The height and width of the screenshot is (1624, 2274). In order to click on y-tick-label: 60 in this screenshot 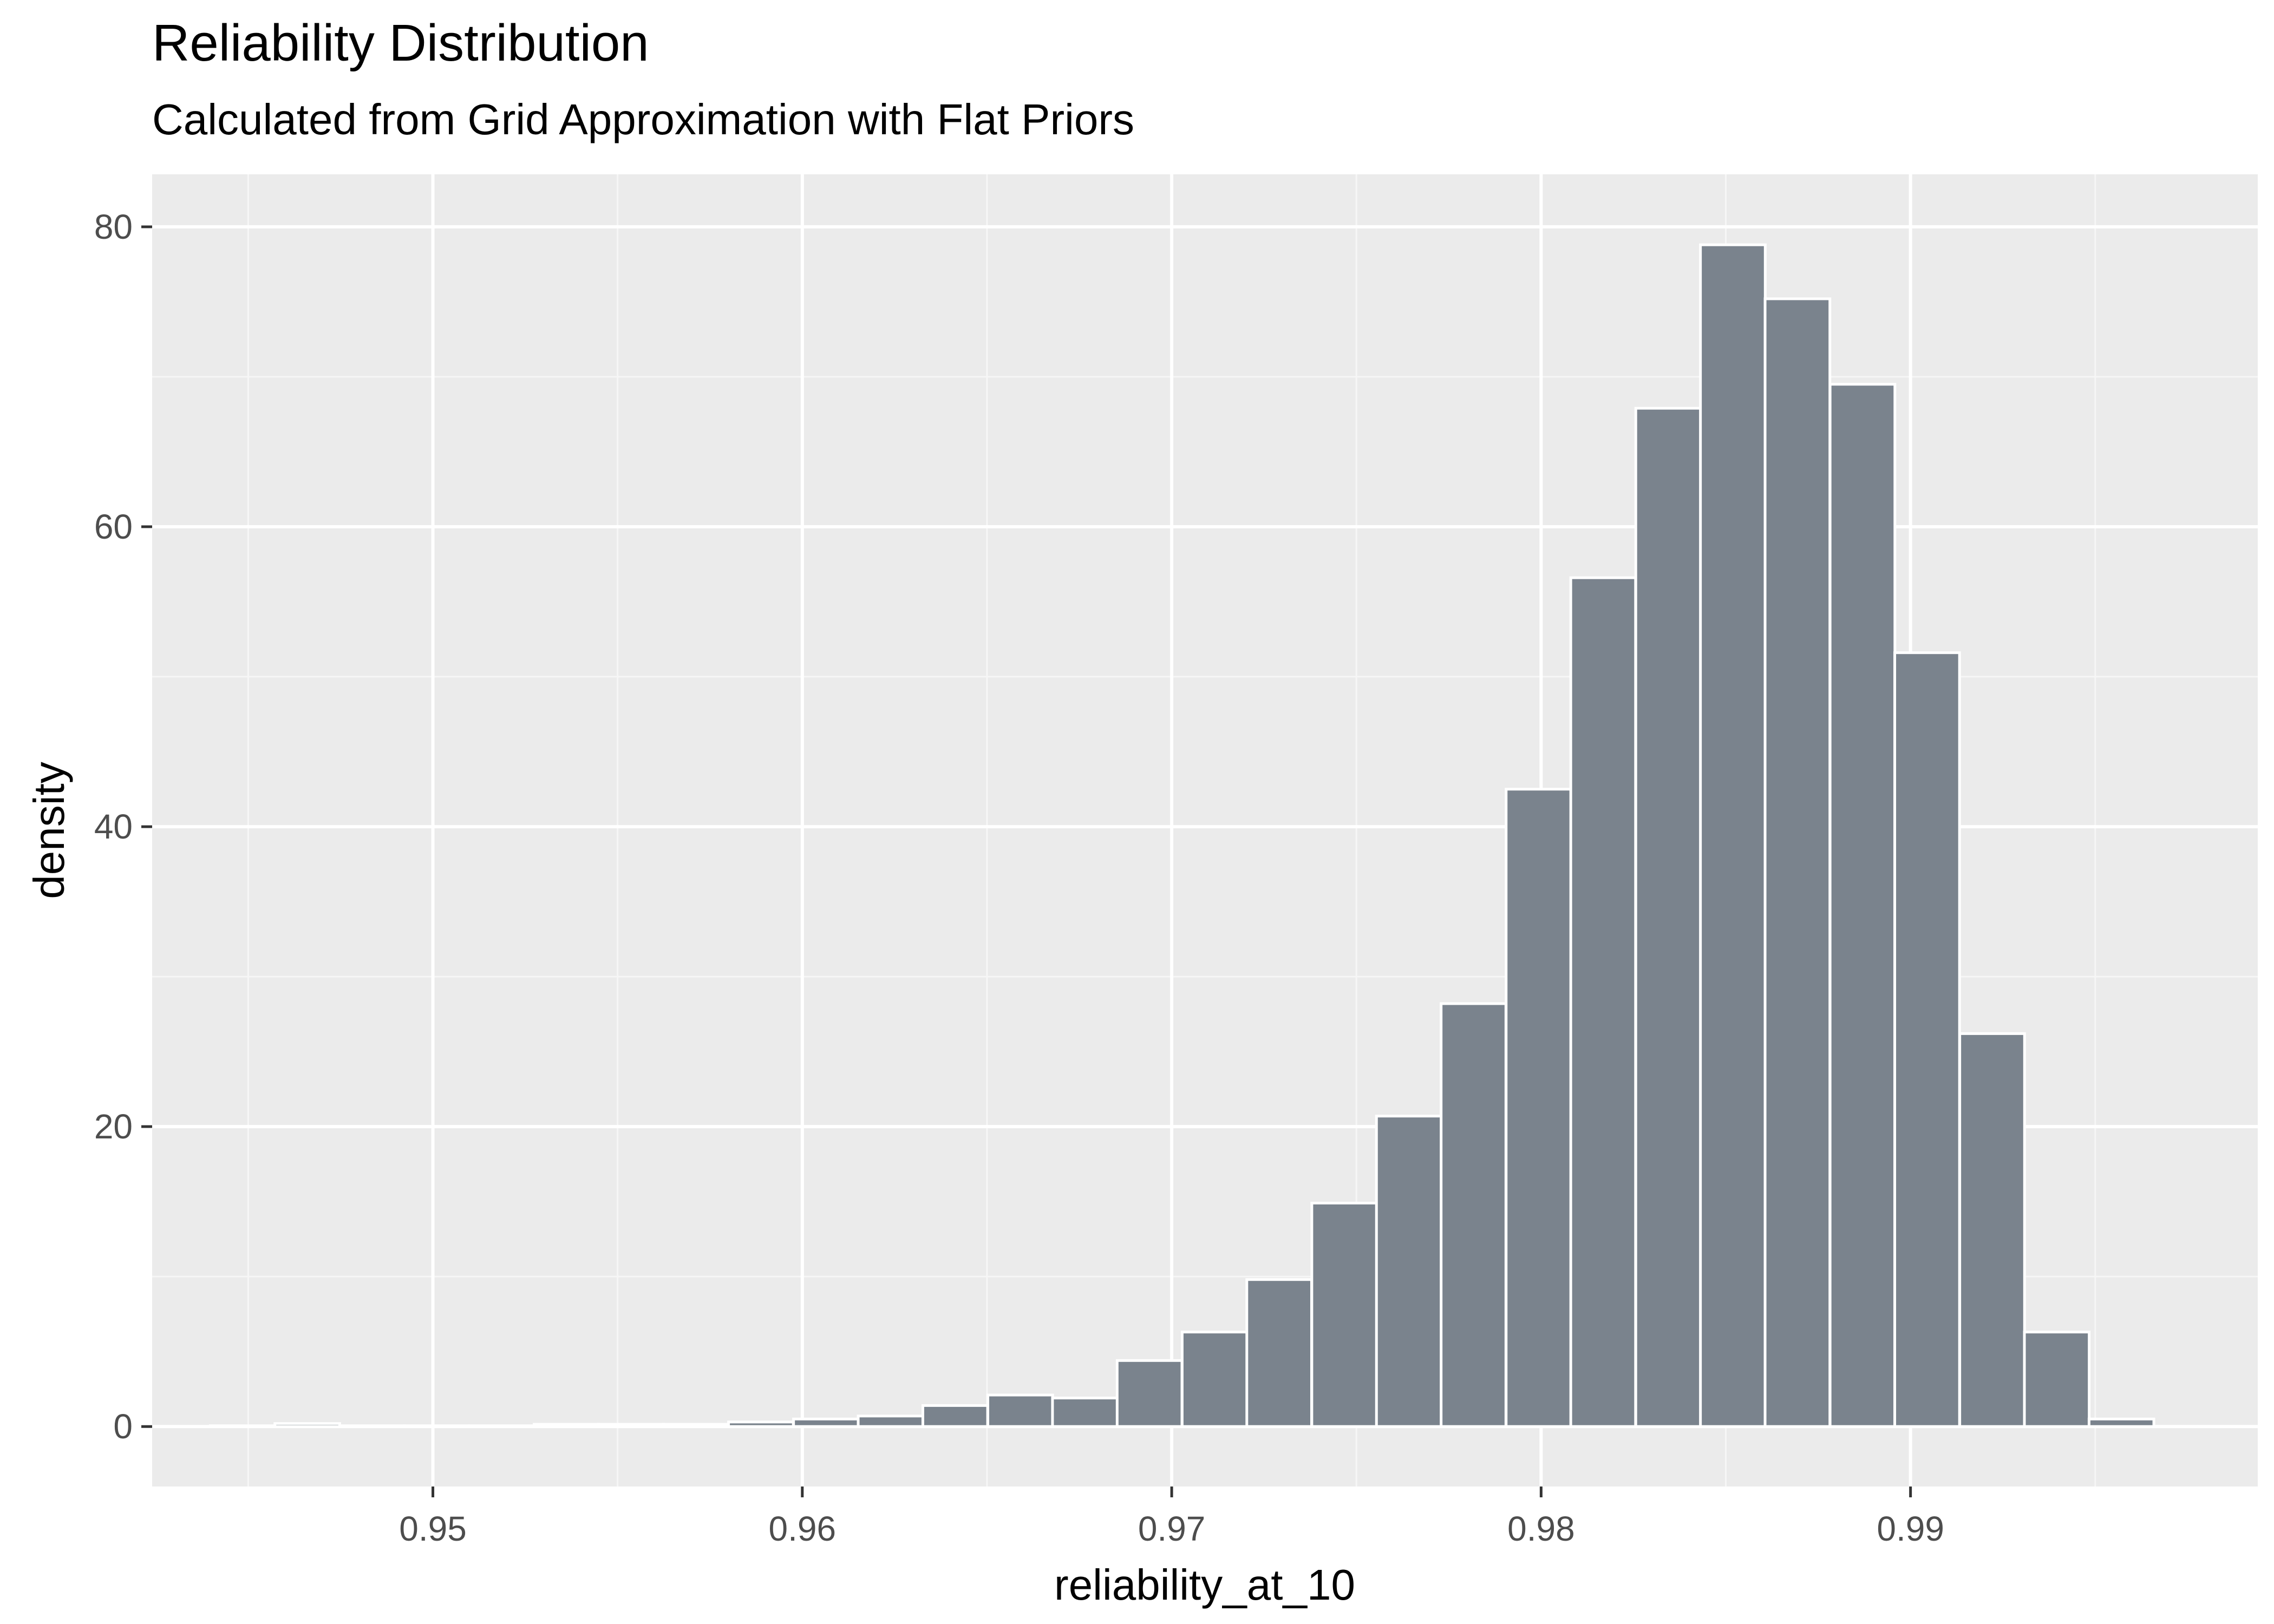, I will do `click(114, 526)`.